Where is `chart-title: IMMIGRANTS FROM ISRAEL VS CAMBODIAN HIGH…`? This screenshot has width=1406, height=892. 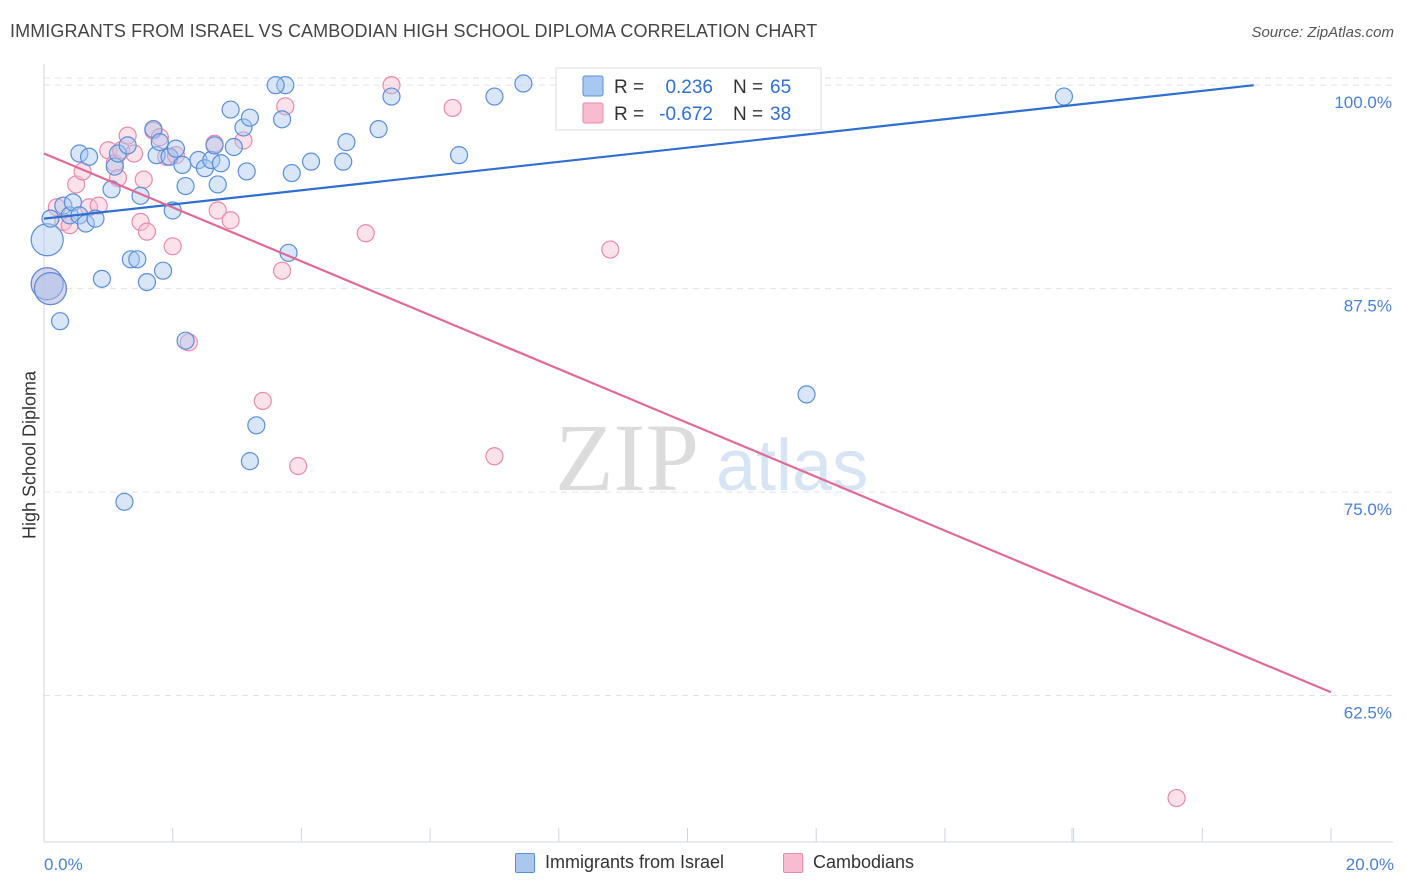 chart-title: IMMIGRANTS FROM ISRAEL VS CAMBODIAN HIGH… is located at coordinates (414, 31).